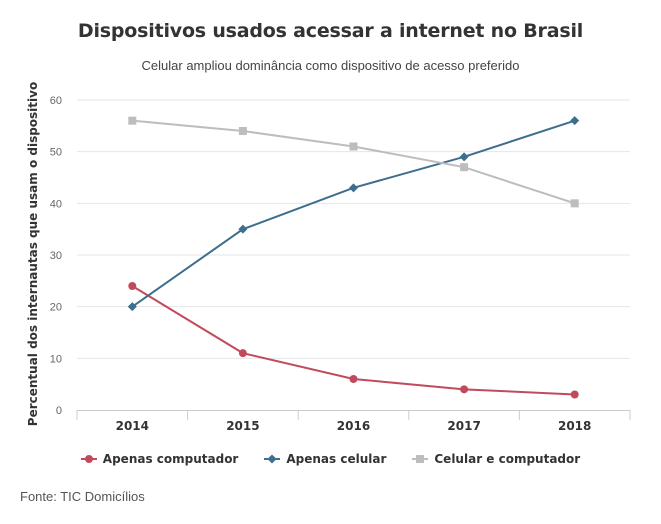  Describe the element at coordinates (56, 101) in the screenshot. I see `y-tick-label: 60` at that location.